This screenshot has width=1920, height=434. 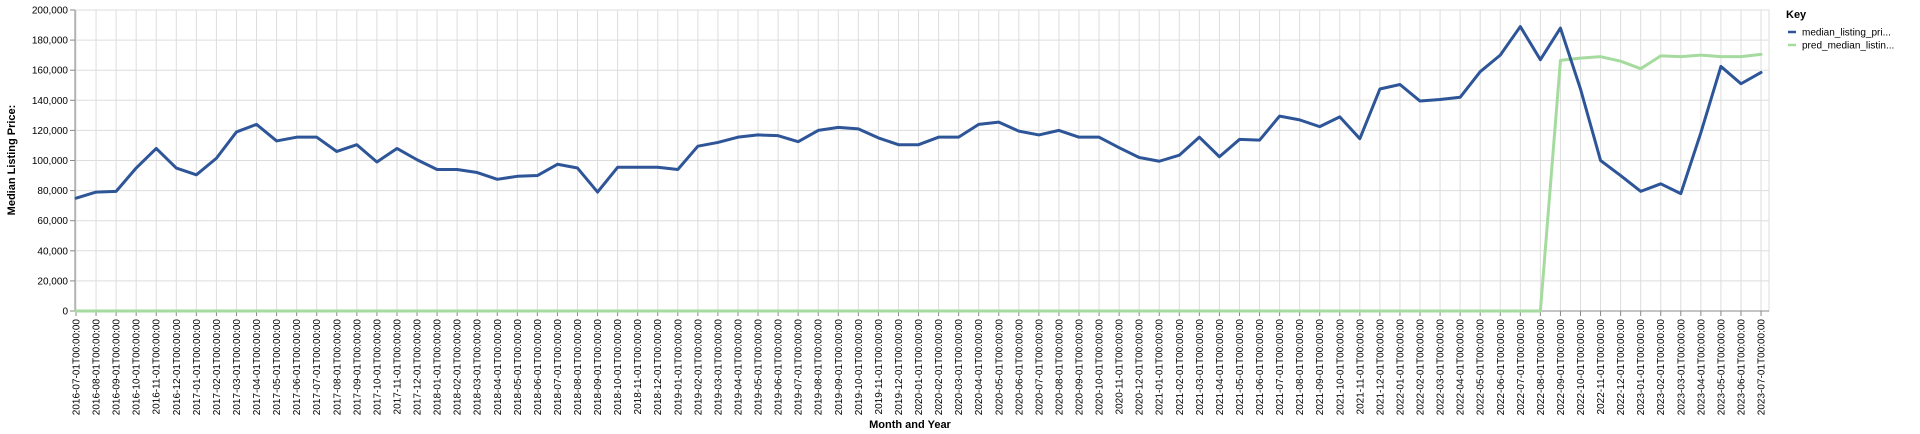 I want to click on x-tick-label: 2021-05-01T00:00:00, so click(x=1240, y=367).